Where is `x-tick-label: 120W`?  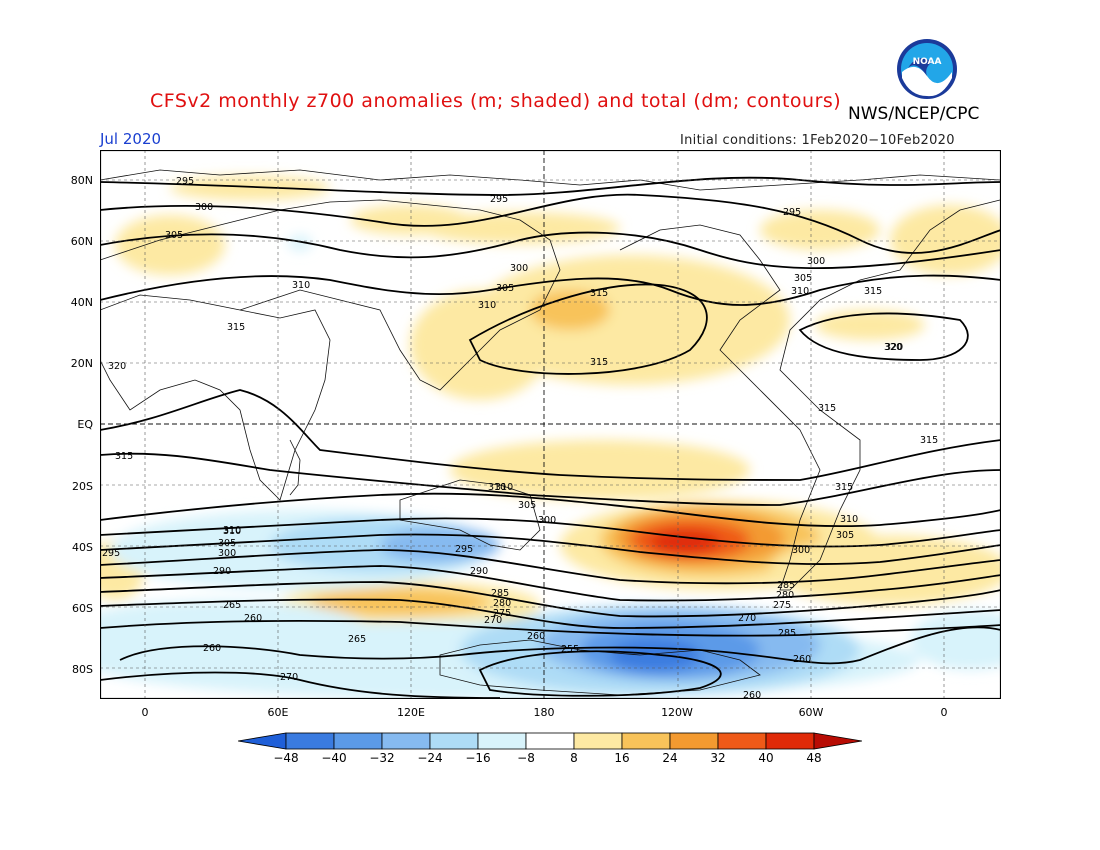
x-tick-label: 120W is located at coordinates (677, 712).